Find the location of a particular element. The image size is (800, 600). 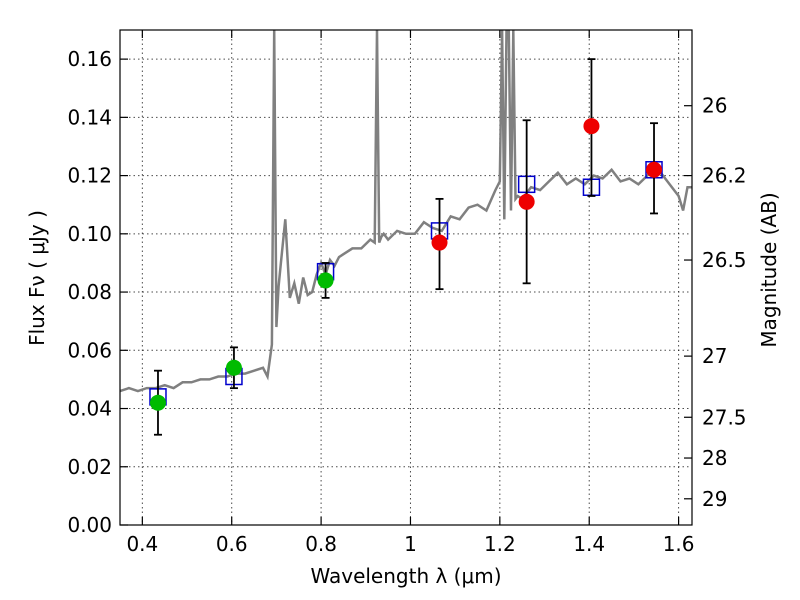

right-tick-label: 27 is located at coordinates (714, 356).